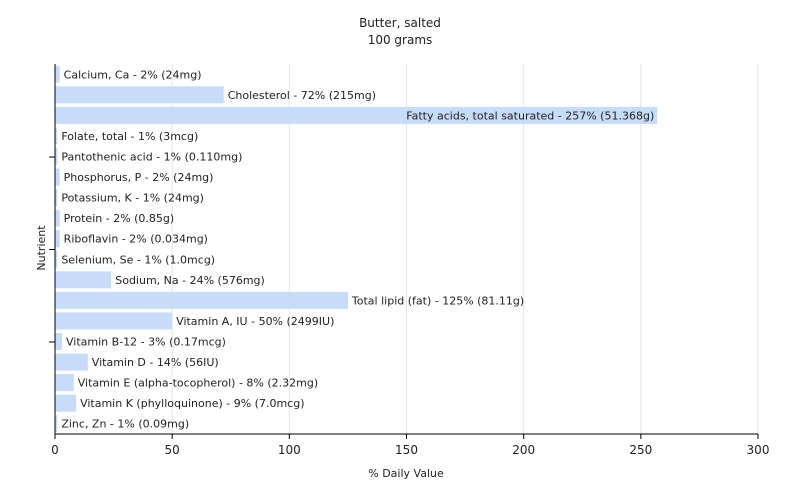  What do you see at coordinates (437, 300) in the screenshot?
I see `bar-label: Total lipid (fat) - 125% (81.11g)` at bounding box center [437, 300].